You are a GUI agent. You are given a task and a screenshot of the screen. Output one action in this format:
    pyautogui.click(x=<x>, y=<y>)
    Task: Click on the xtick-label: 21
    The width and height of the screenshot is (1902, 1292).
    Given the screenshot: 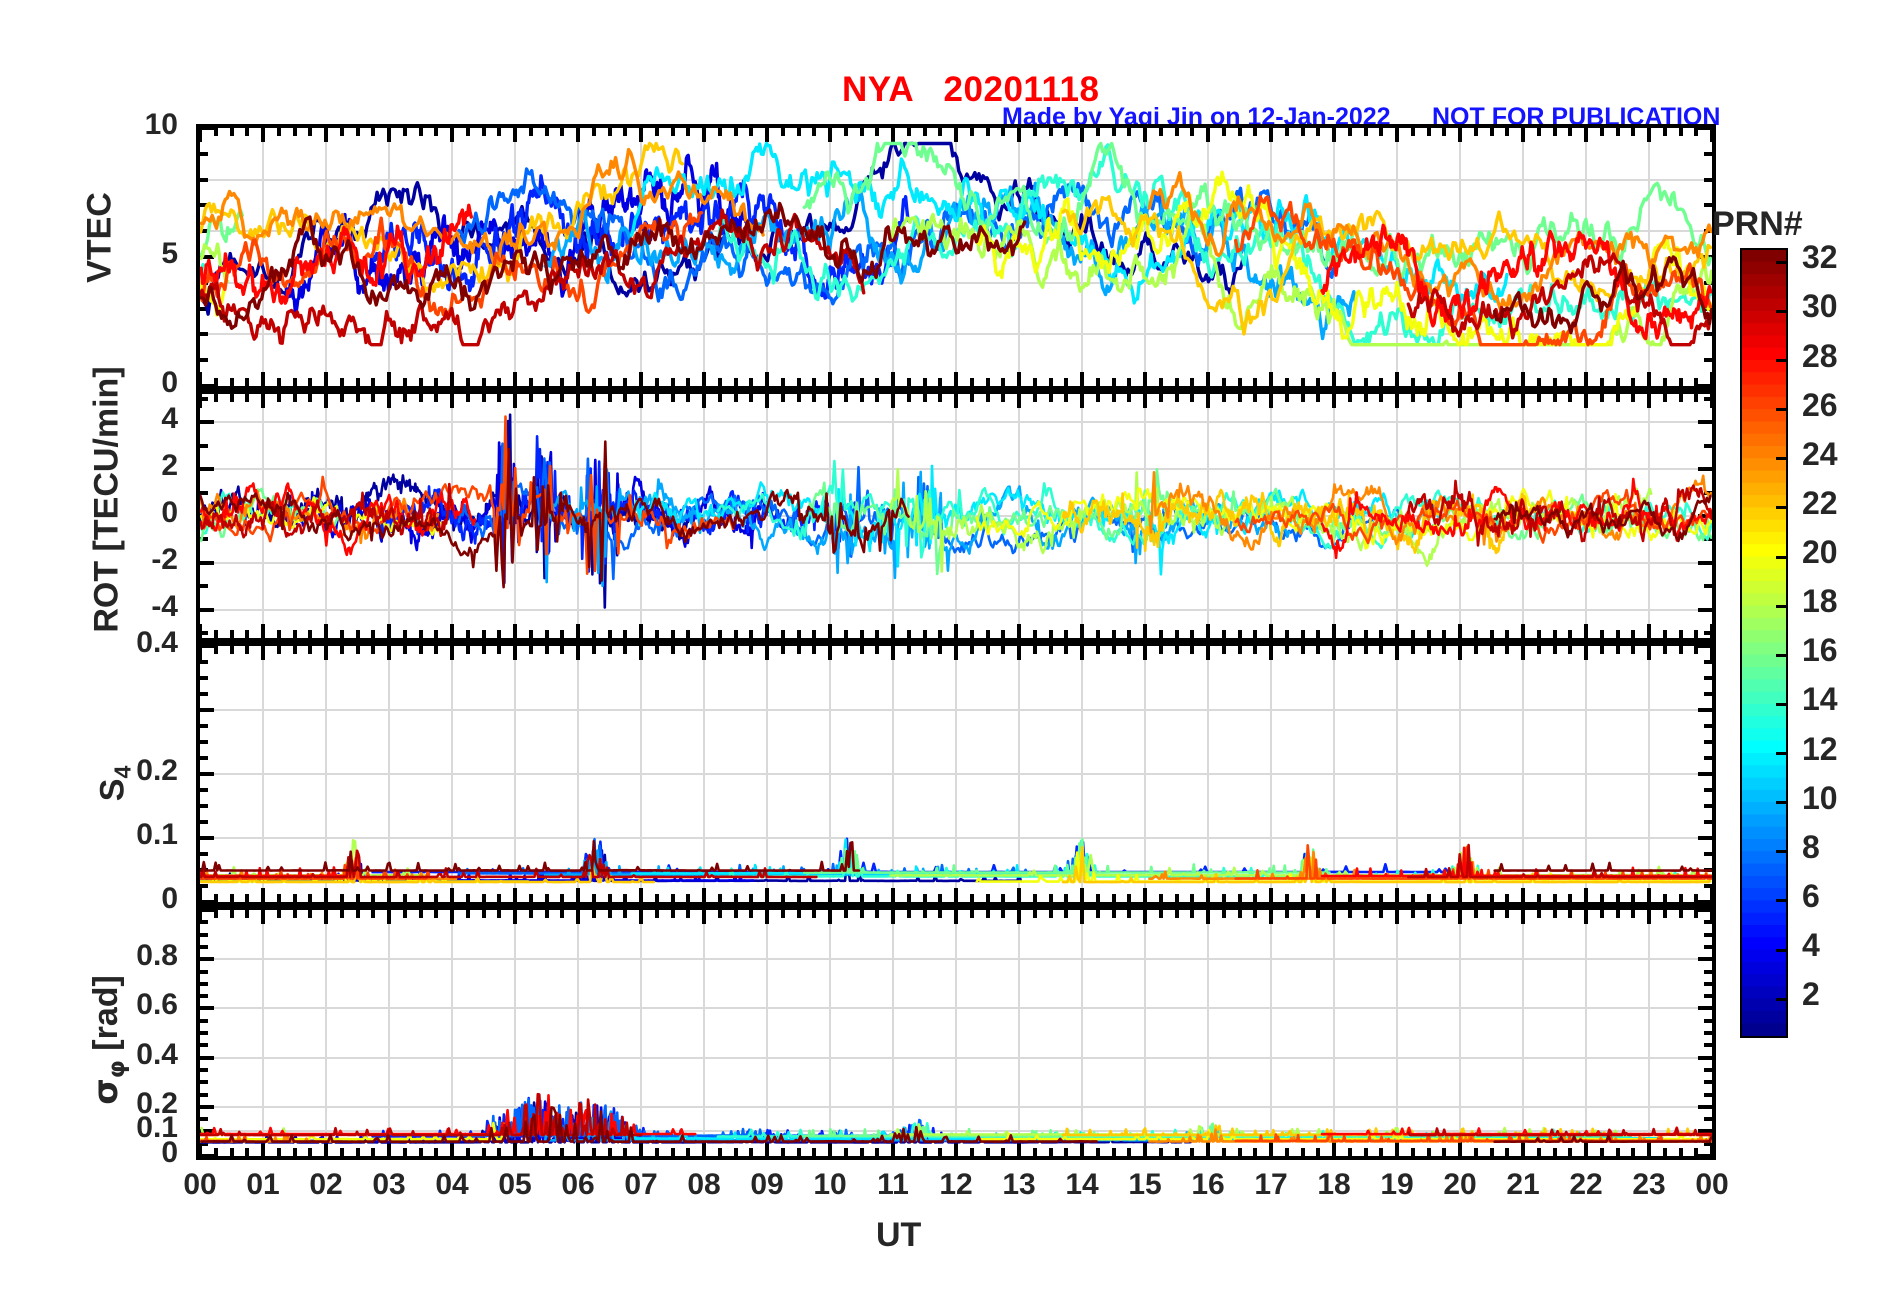 What is the action you would take?
    pyautogui.click(x=1523, y=1184)
    